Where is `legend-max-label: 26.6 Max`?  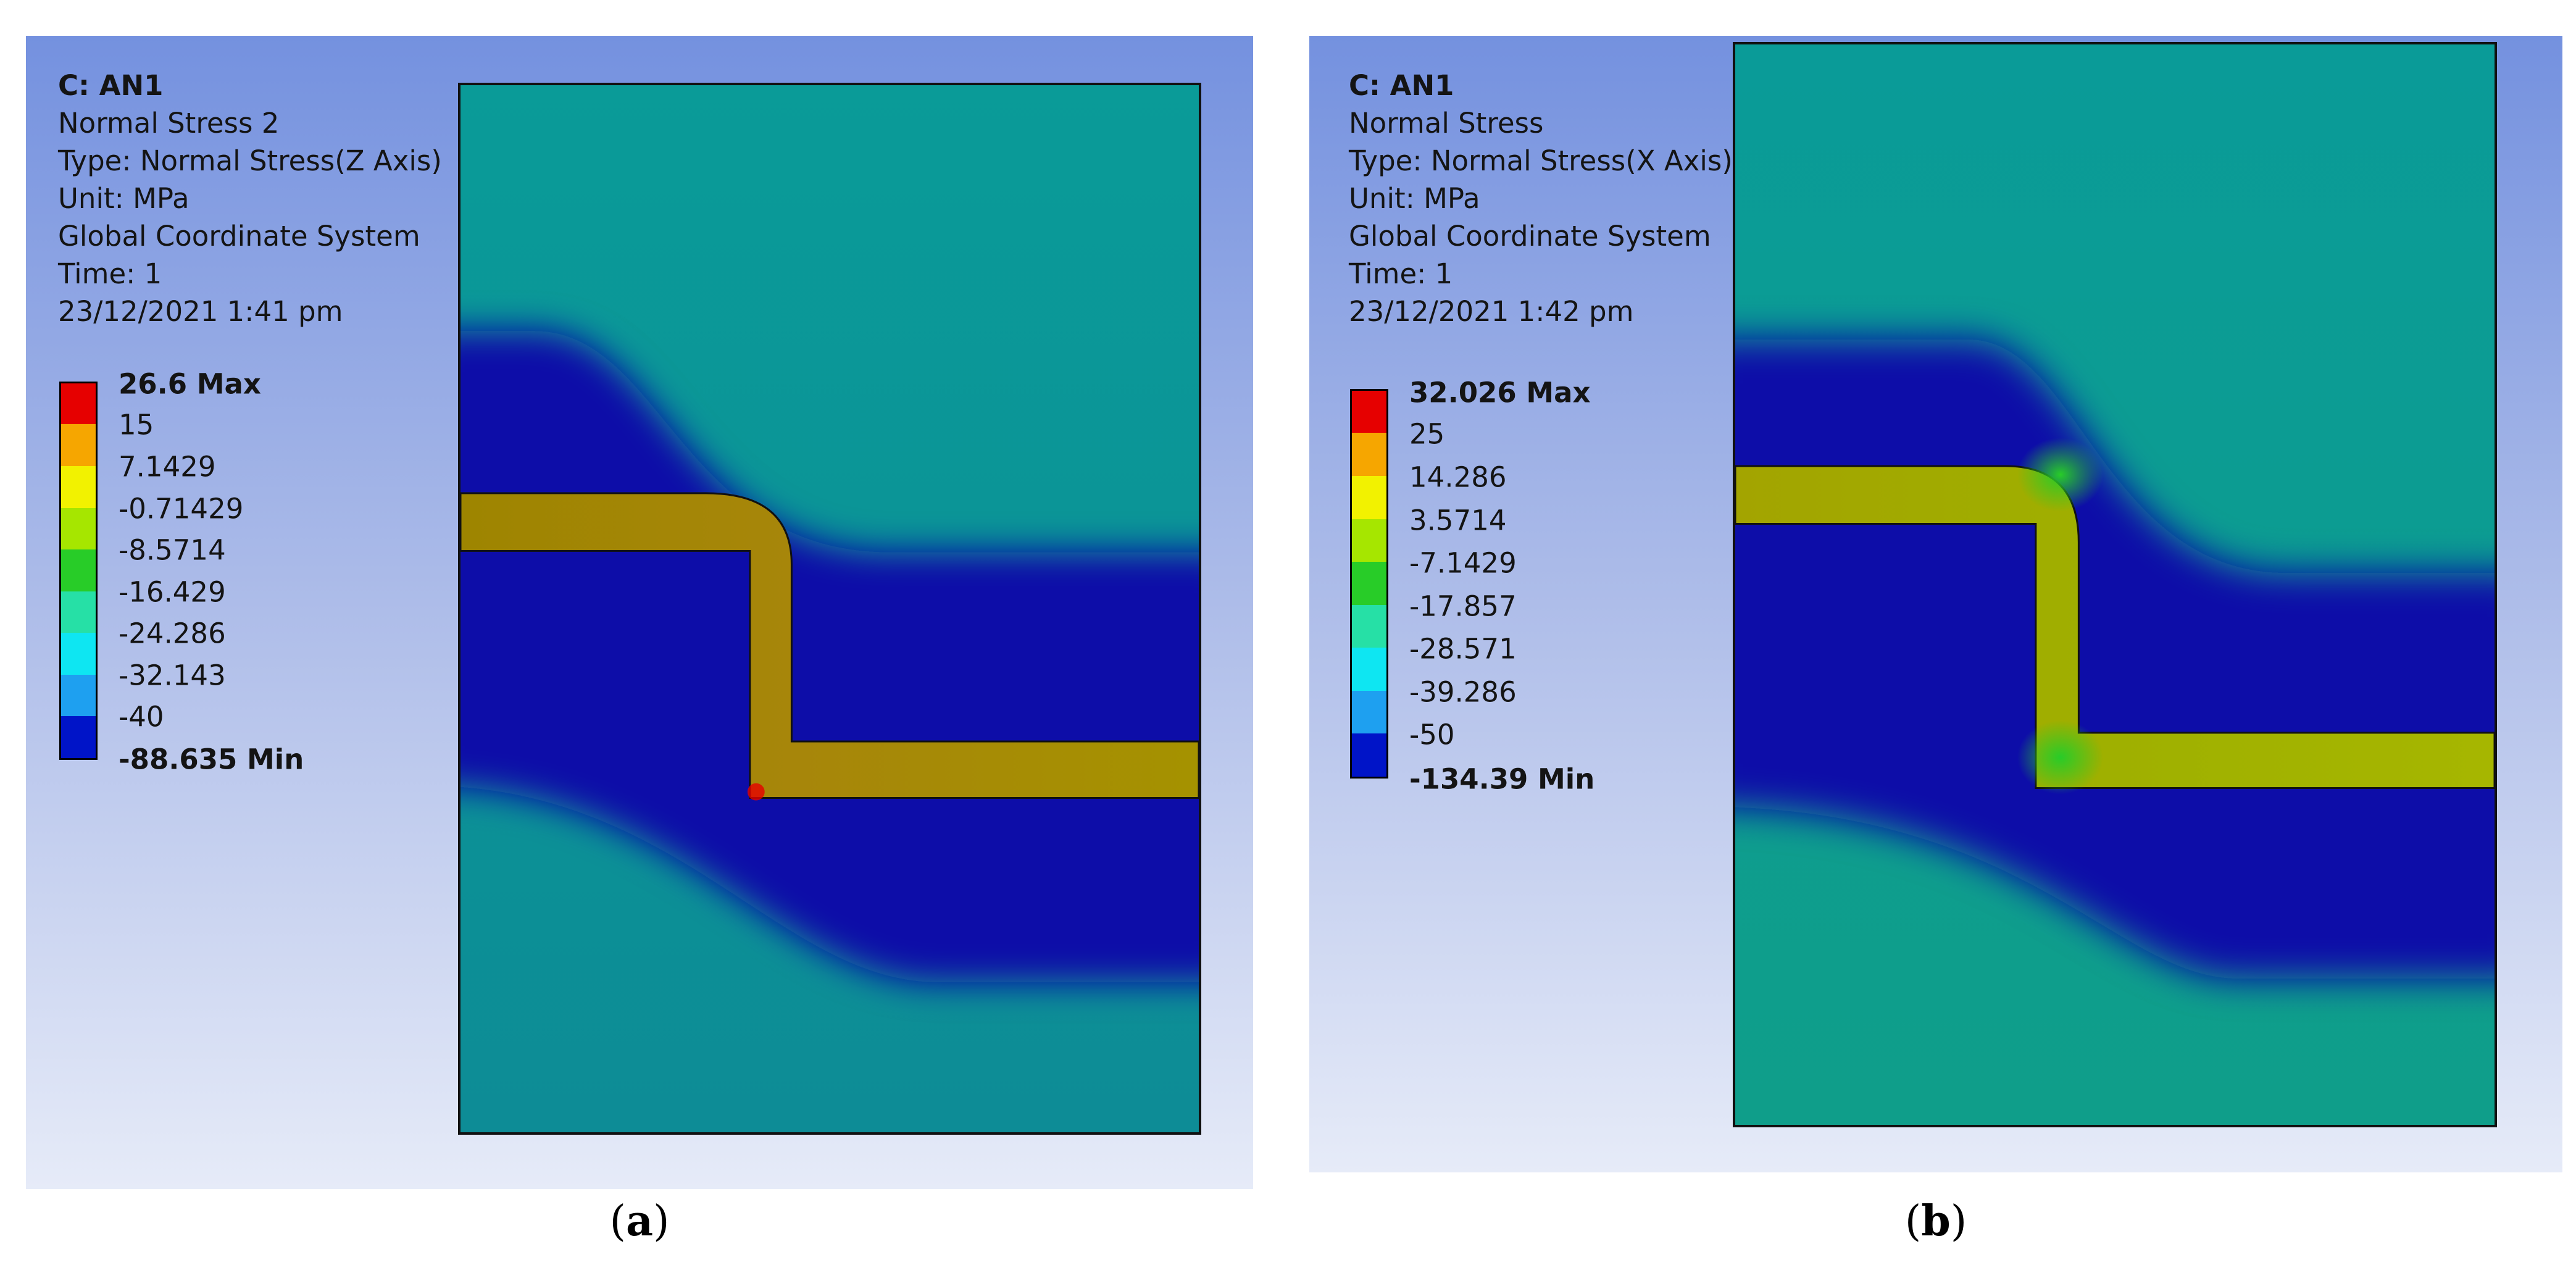
legend-max-label: 26.6 Max is located at coordinates (190, 384).